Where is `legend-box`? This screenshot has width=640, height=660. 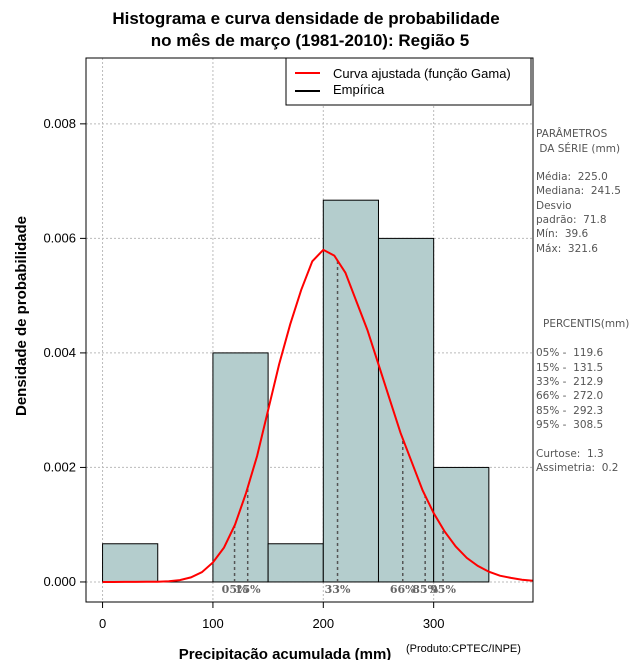 legend-box is located at coordinates (408, 81).